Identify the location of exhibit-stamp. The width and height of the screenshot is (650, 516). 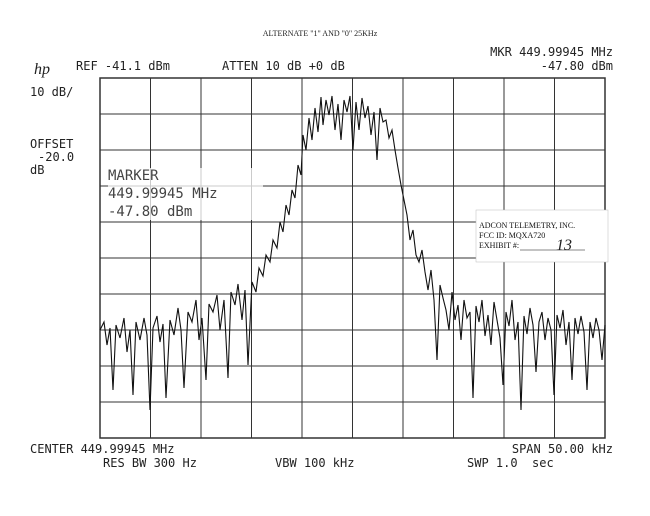
(542, 236).